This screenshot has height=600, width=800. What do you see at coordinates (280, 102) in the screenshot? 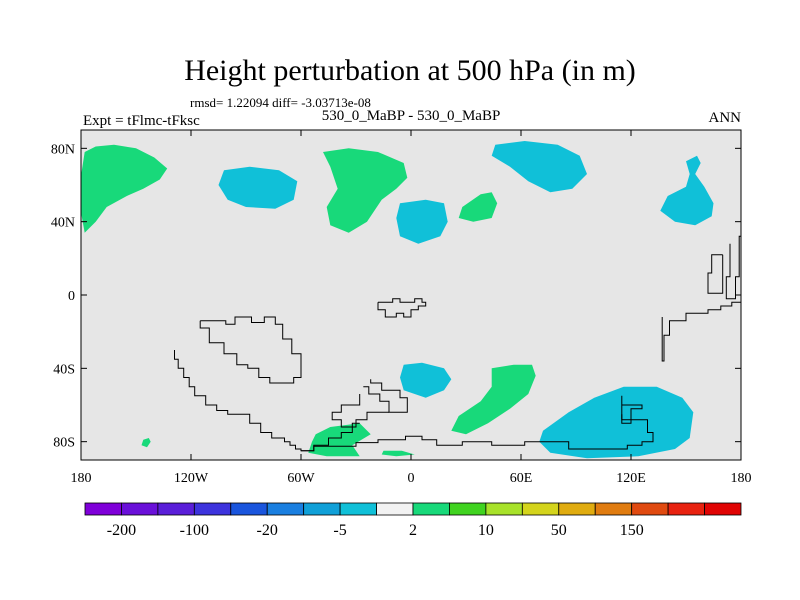
I see `chart-subtitle: rmsd= 1.22094 diff= -3.03713e-08` at bounding box center [280, 102].